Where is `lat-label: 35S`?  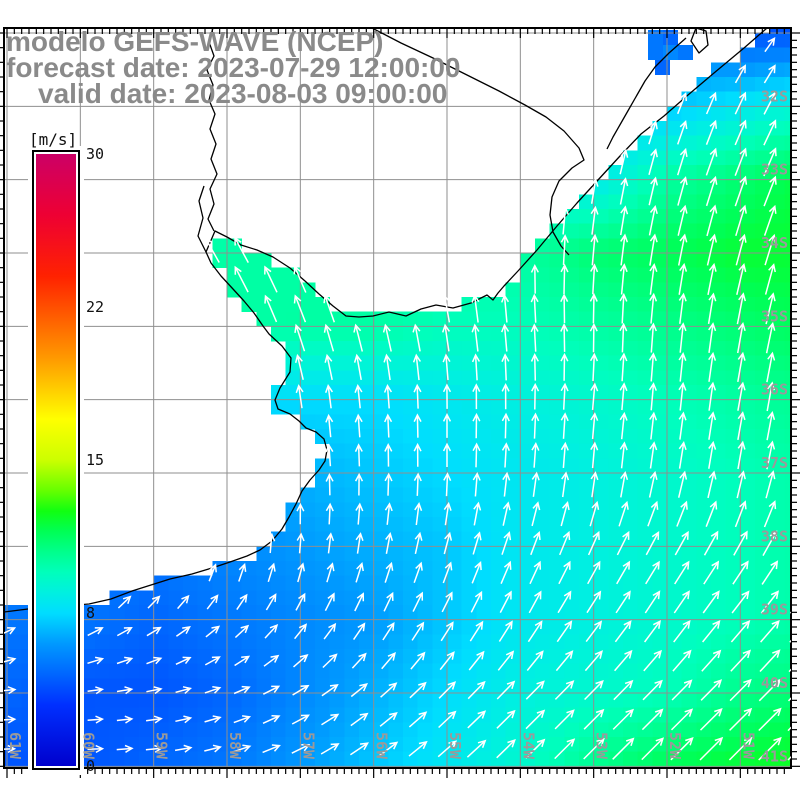
lat-label: 35S is located at coordinates (774, 316).